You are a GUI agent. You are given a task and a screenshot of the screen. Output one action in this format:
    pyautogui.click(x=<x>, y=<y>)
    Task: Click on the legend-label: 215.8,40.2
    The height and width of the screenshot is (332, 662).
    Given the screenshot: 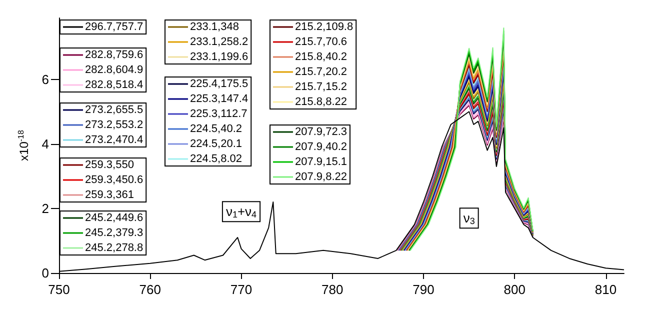 What is the action you would take?
    pyautogui.click(x=321, y=57)
    